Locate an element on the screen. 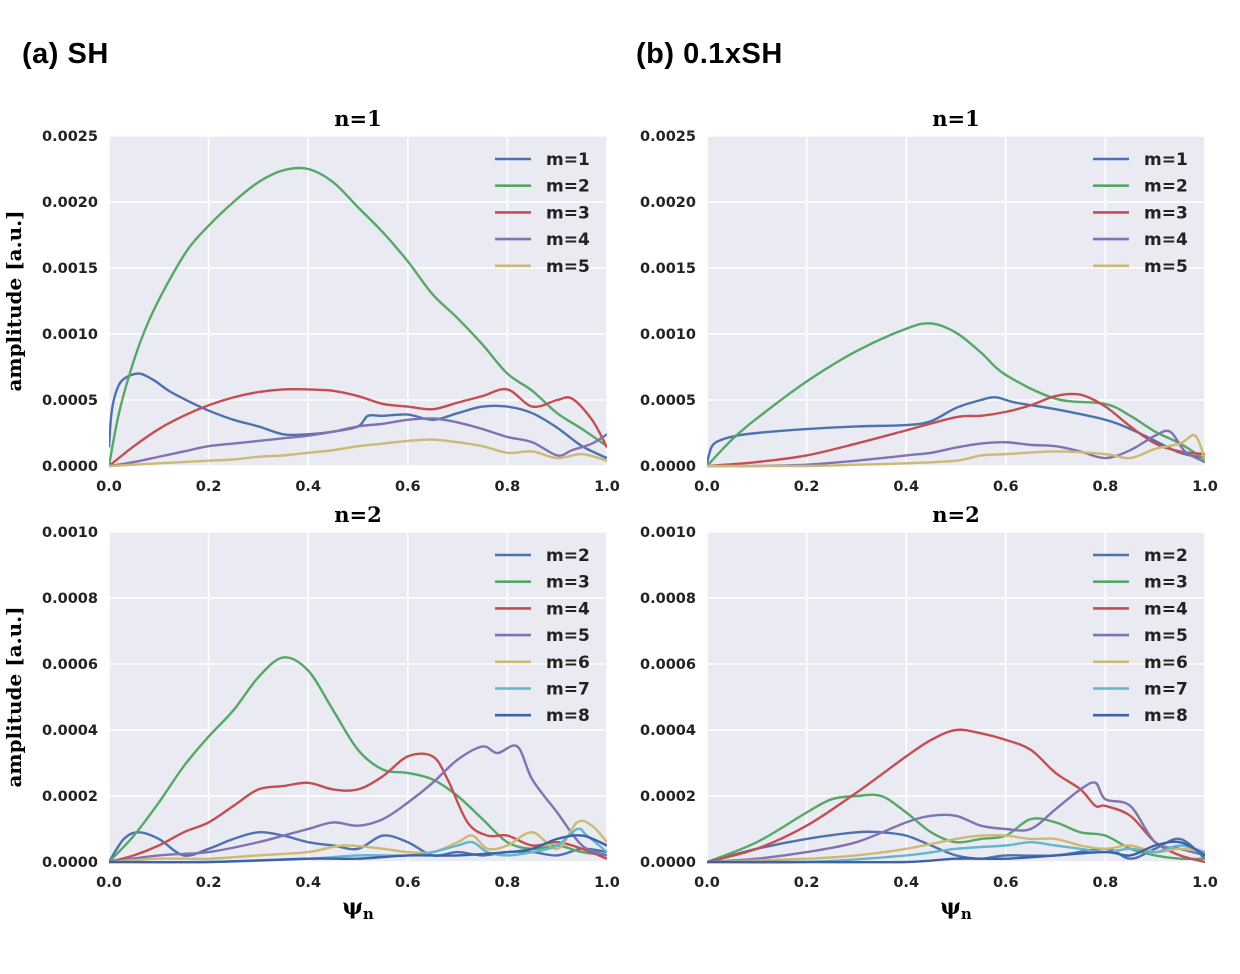 Image resolution: width=1240 pixels, height=974 pixels. panel-a-title: (a) SH is located at coordinates (65, 54).